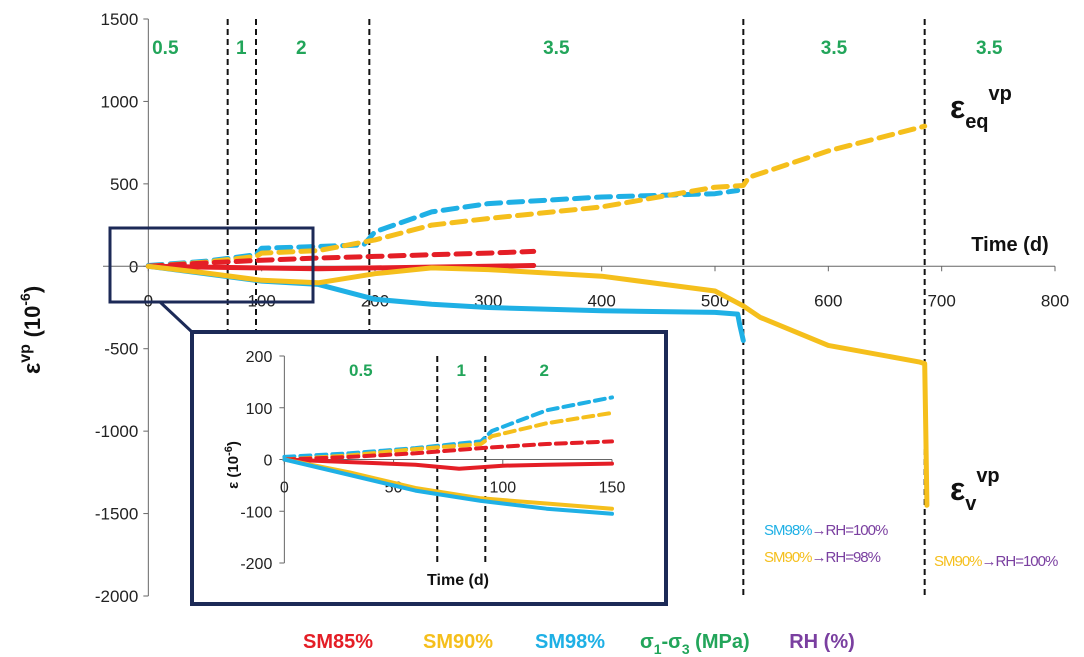 The image size is (1084, 657). What do you see at coordinates (259, 409) in the screenshot?
I see `inset-y-tick-label: 100` at bounding box center [259, 409].